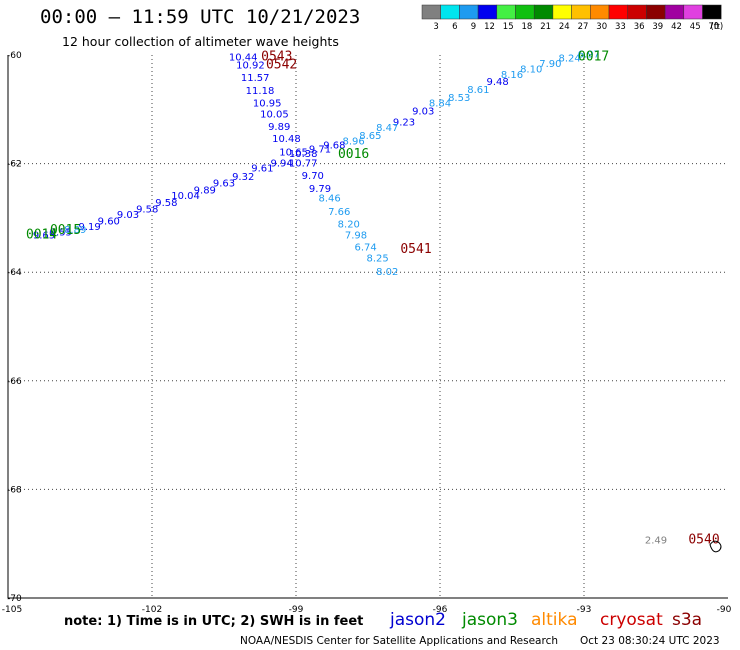 This screenshot has width=740, height=650. I want to click on swh-value-label: 8.02, so click(387, 272).